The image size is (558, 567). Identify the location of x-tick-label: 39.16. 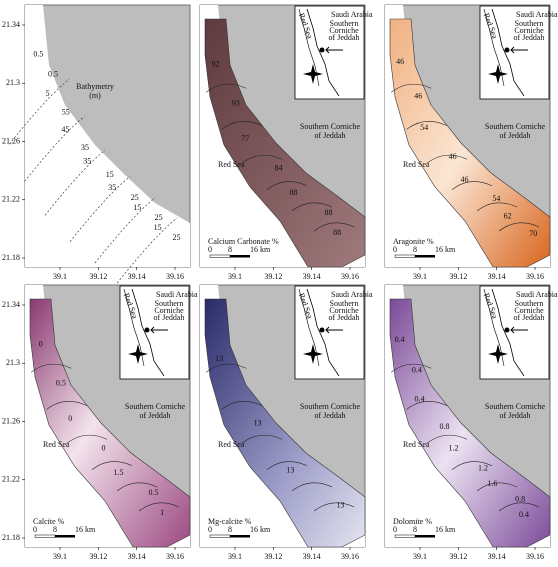
(350, 556).